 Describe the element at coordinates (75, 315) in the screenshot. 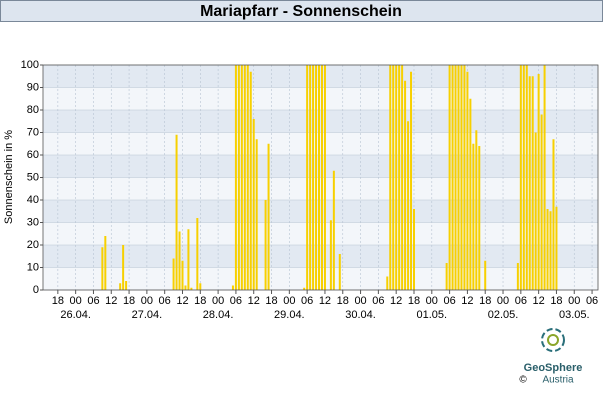

I see `date-label: 26.04.` at that location.